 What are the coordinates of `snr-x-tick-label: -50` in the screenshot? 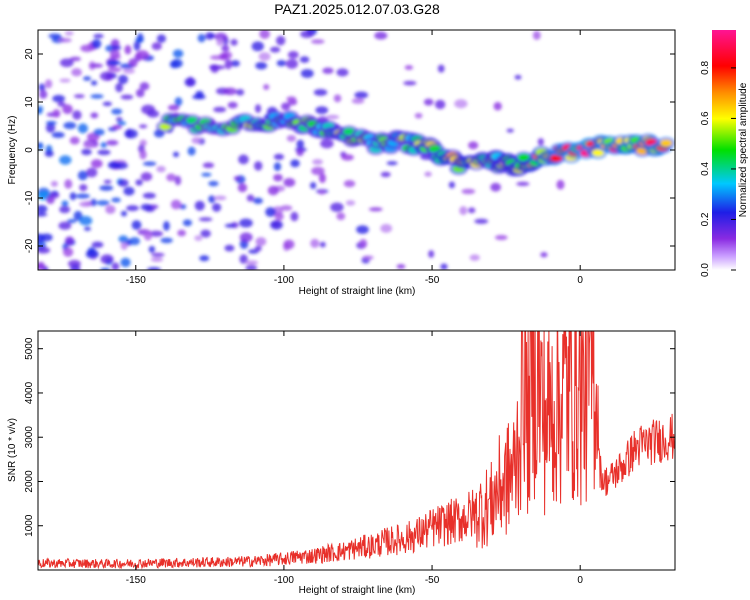 It's located at (432, 580).